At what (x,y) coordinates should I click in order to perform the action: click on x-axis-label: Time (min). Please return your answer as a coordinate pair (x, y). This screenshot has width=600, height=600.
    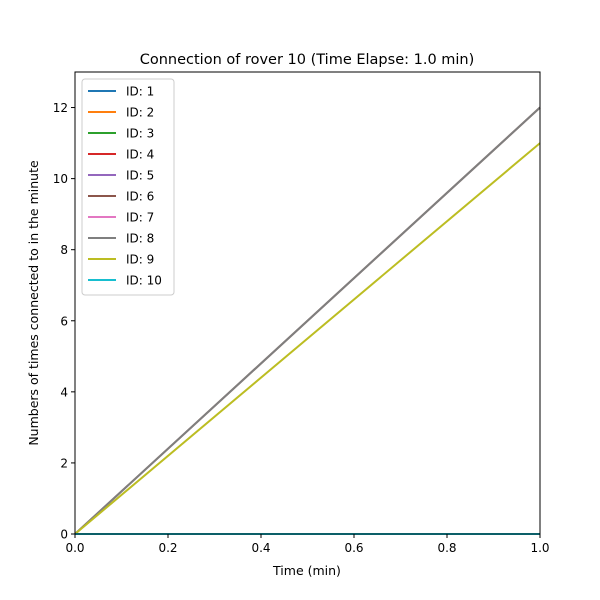
    Looking at the image, I should click on (306, 570).